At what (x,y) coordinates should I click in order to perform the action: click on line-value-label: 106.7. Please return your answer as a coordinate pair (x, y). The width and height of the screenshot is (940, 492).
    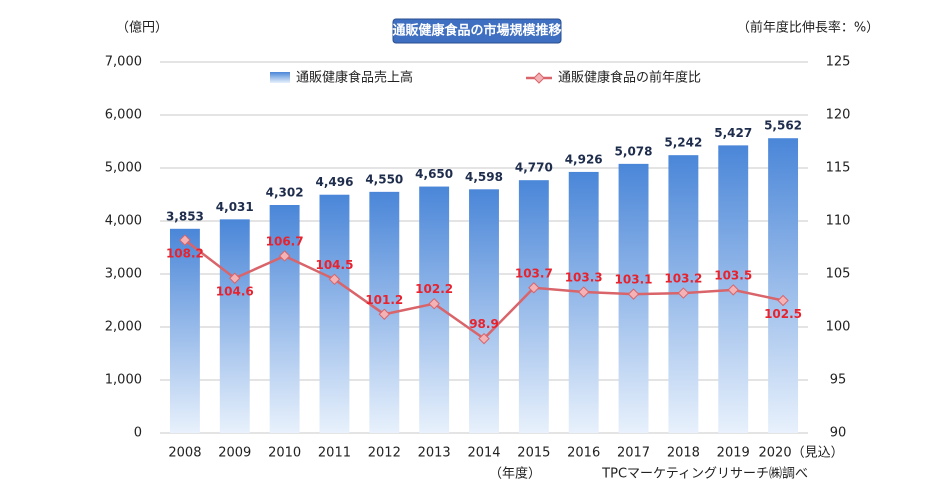
    Looking at the image, I should click on (285, 241).